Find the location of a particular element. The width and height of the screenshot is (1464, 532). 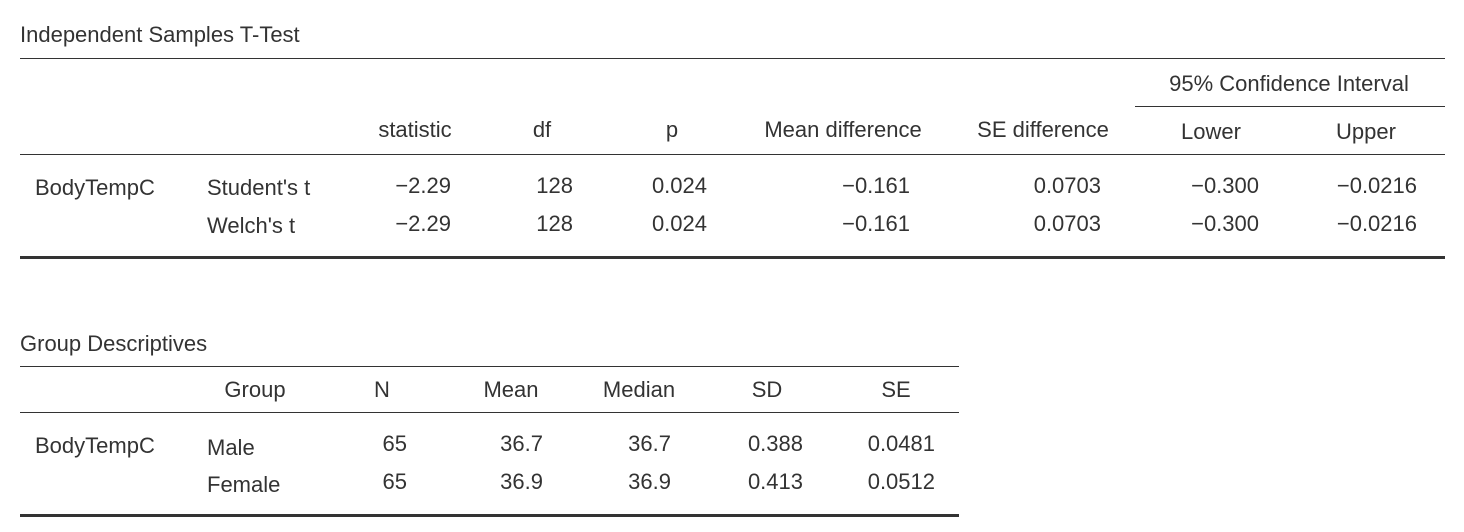

header-se: SE is located at coordinates (896, 389).